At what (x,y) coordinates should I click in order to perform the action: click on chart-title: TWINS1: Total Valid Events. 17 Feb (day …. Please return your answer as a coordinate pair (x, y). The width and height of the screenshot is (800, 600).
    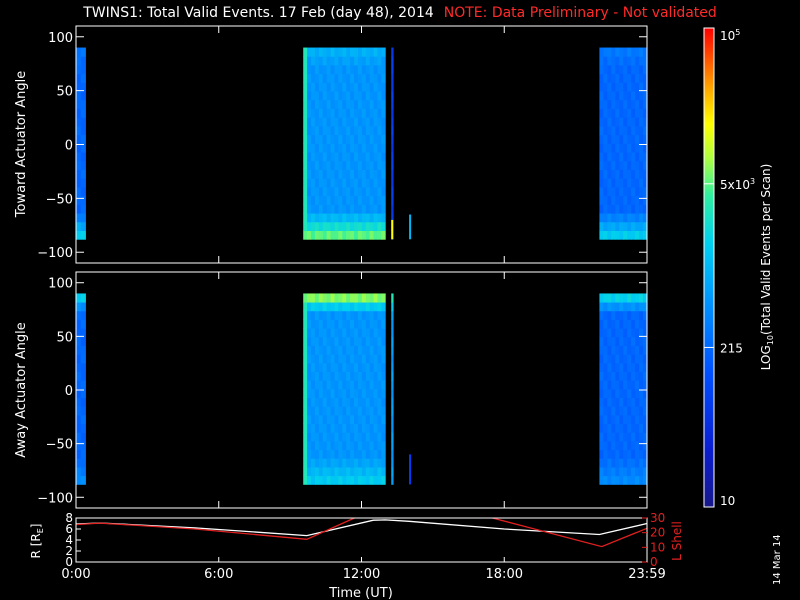
    Looking at the image, I should click on (400, 13).